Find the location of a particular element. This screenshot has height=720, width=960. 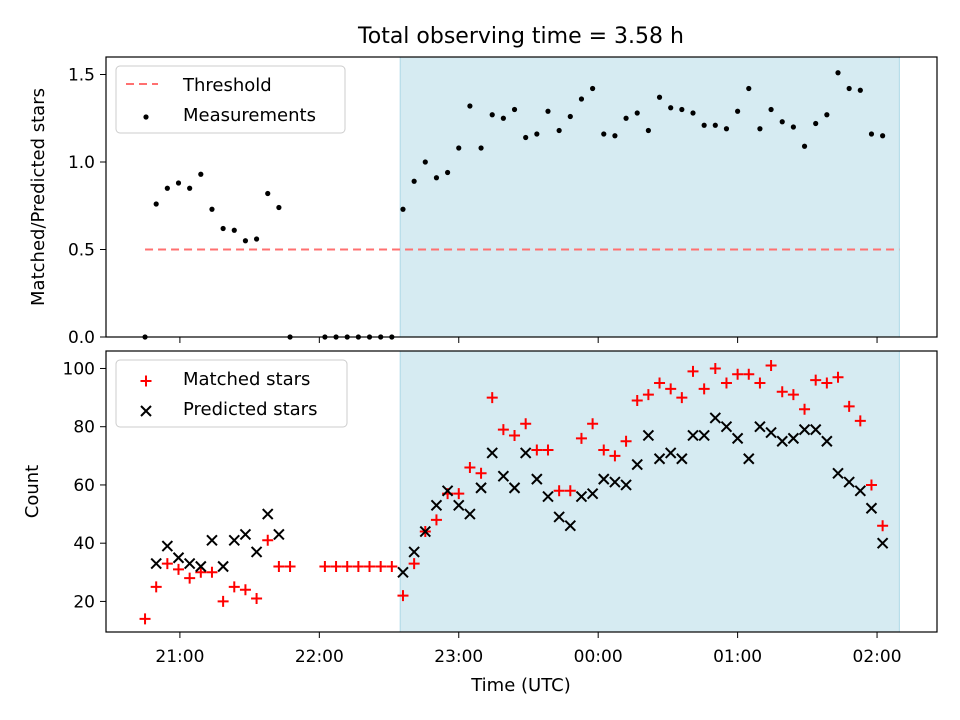

y-tick-label: 40 is located at coordinates (84, 544).